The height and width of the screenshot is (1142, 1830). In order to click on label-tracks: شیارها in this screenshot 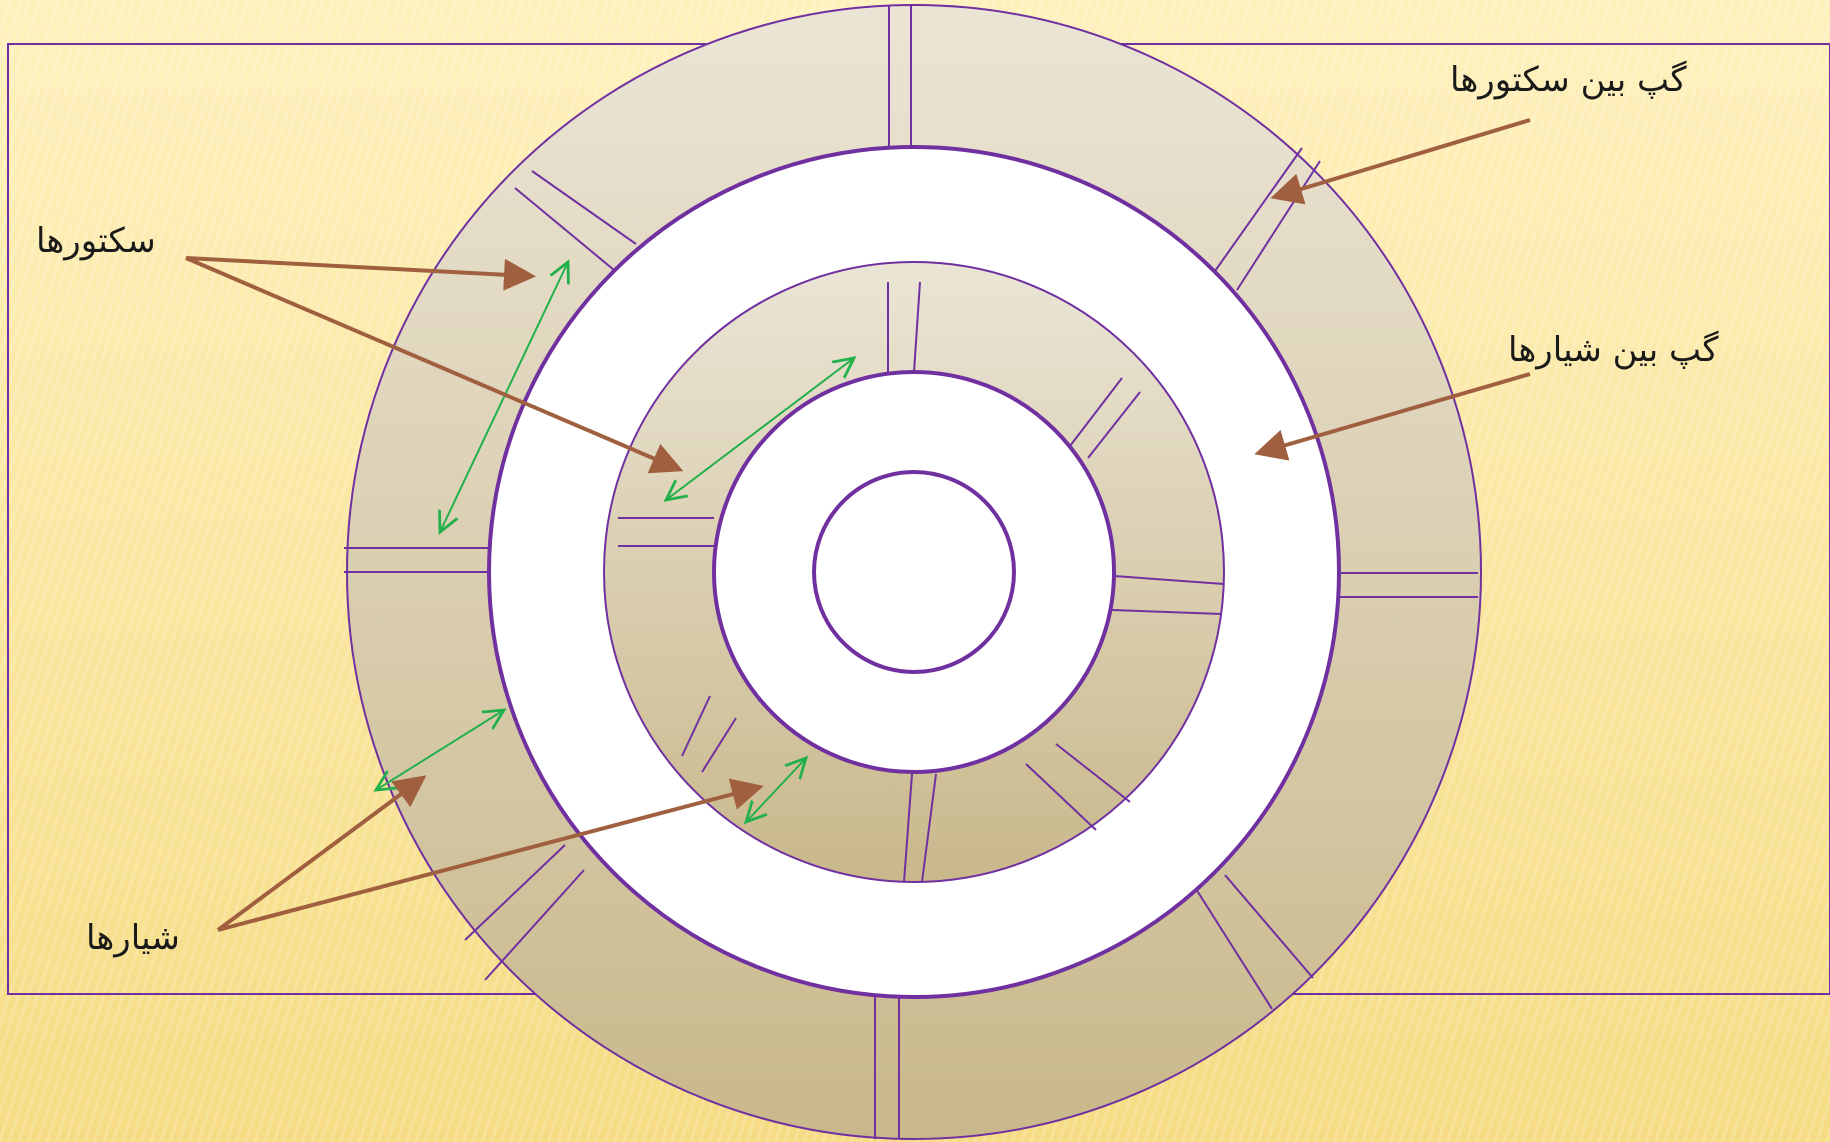, I will do `click(133, 938)`.